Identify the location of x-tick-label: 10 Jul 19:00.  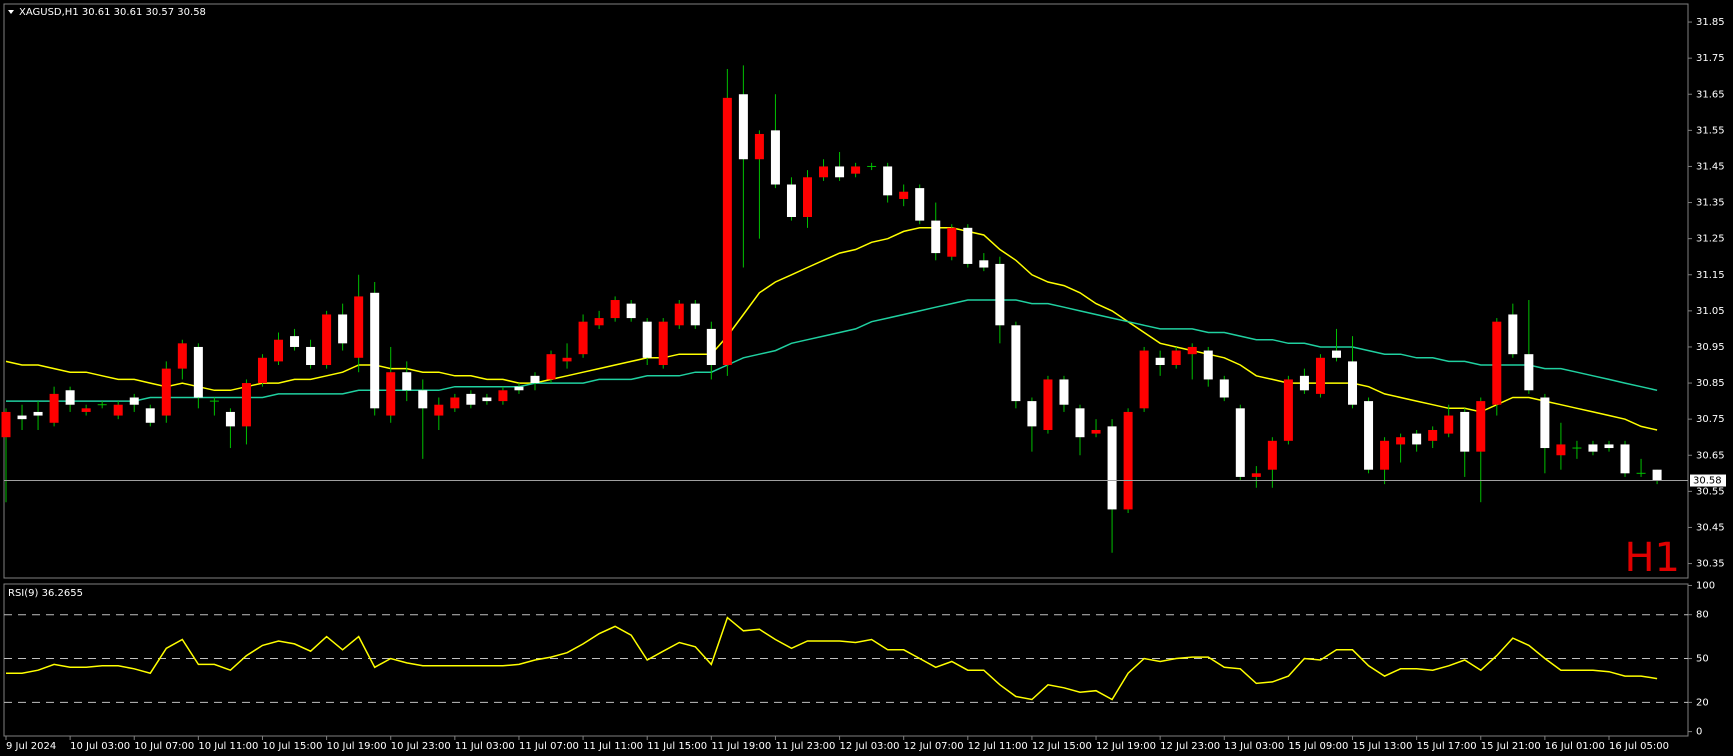
(357, 746).